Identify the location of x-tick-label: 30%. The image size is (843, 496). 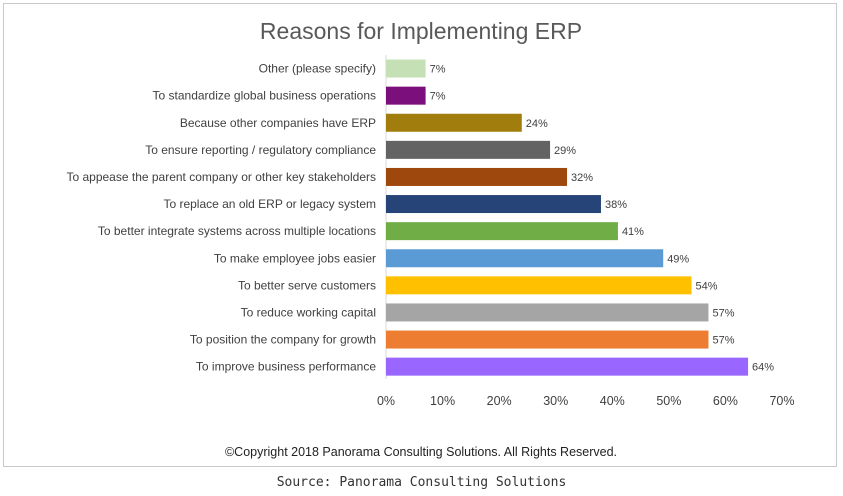
(555, 401).